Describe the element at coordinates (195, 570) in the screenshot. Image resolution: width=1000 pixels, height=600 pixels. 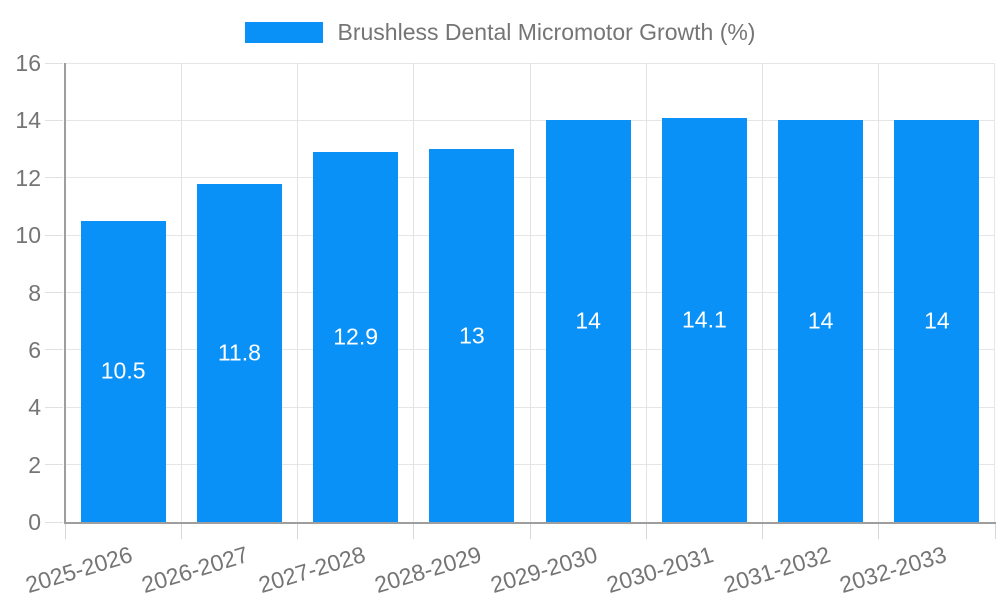
I see `x-axis-tick-label: 2026-2027` at that location.